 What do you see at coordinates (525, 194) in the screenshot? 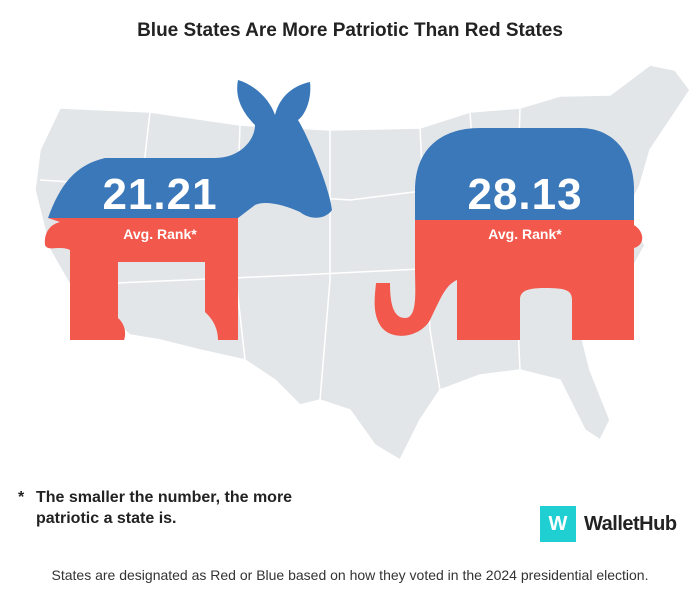
I see `red-value: 28.13` at bounding box center [525, 194].